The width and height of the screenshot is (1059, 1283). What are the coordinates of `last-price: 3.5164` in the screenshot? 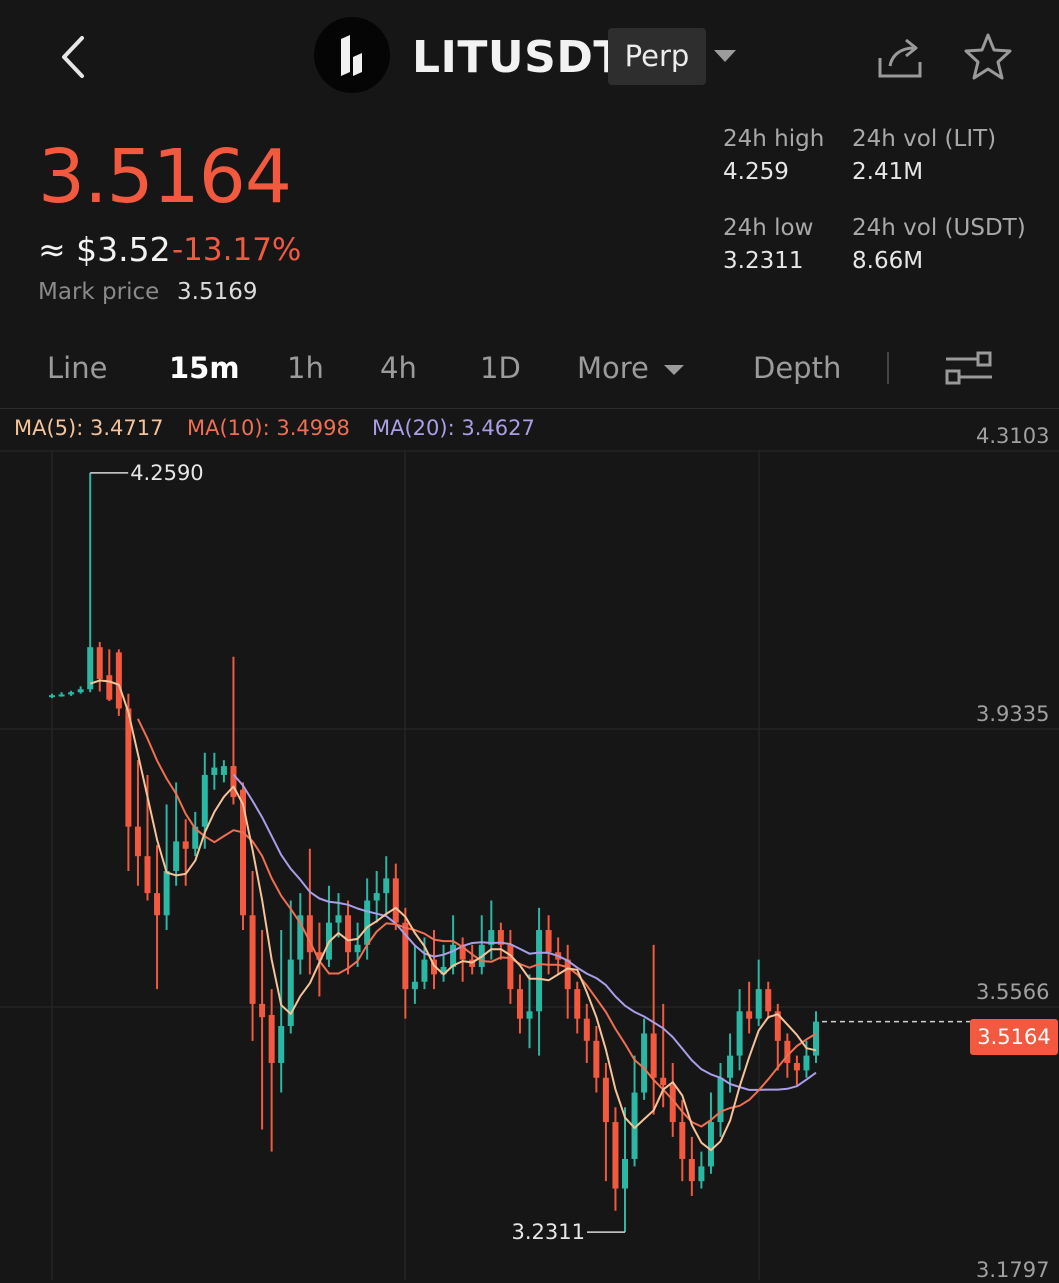 It's located at (165, 177).